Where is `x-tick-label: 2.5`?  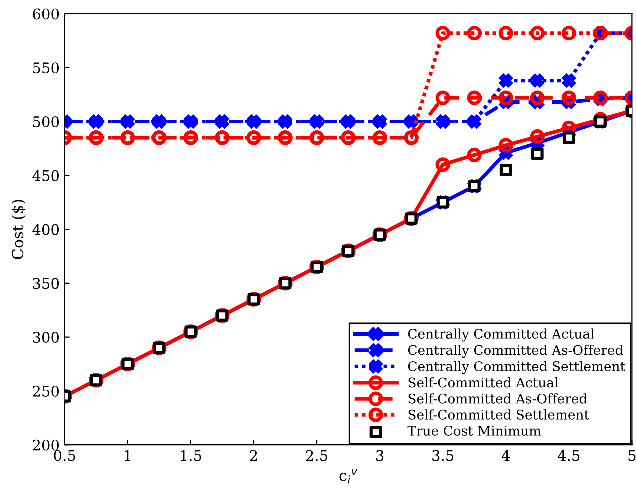 x-tick-label: 2.5 is located at coordinates (317, 456).